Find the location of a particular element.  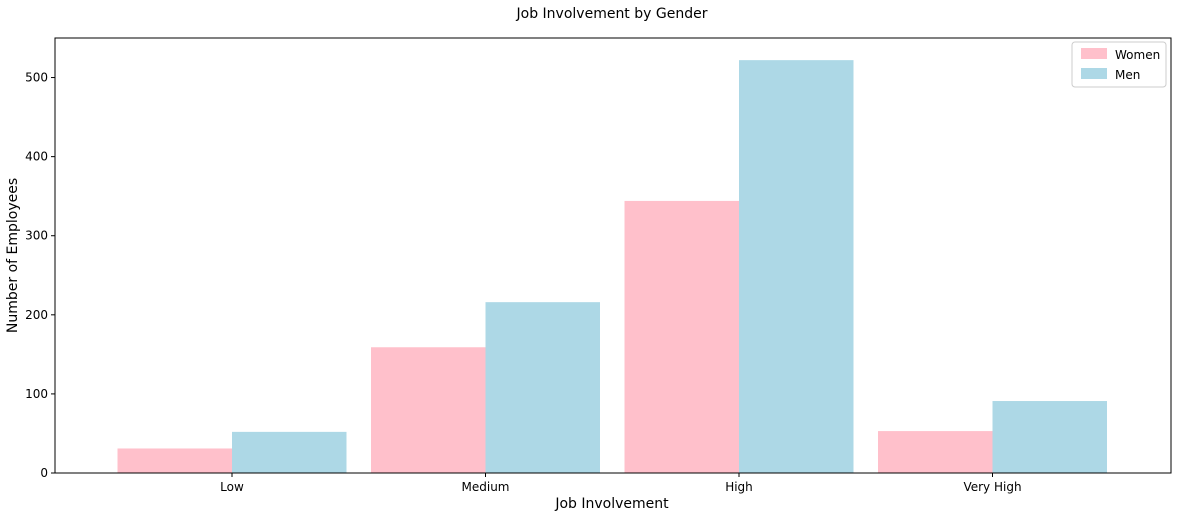

chart-title: Job Involvement by Gender is located at coordinates (612, 14).